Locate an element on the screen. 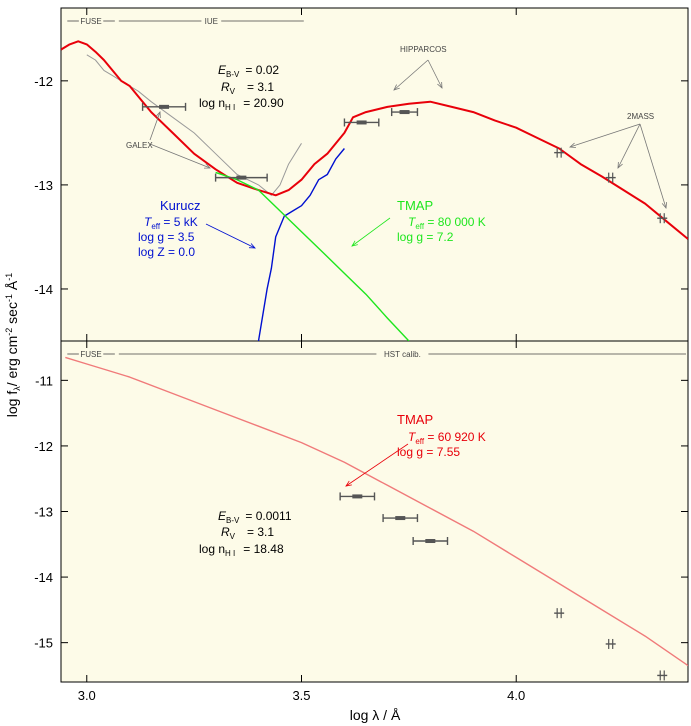 Image resolution: width=691 pixels, height=726 pixels. tmap-bottom-annotation: TMAP Teff = 60 920 K log g = 7.55 is located at coordinates (441, 435).